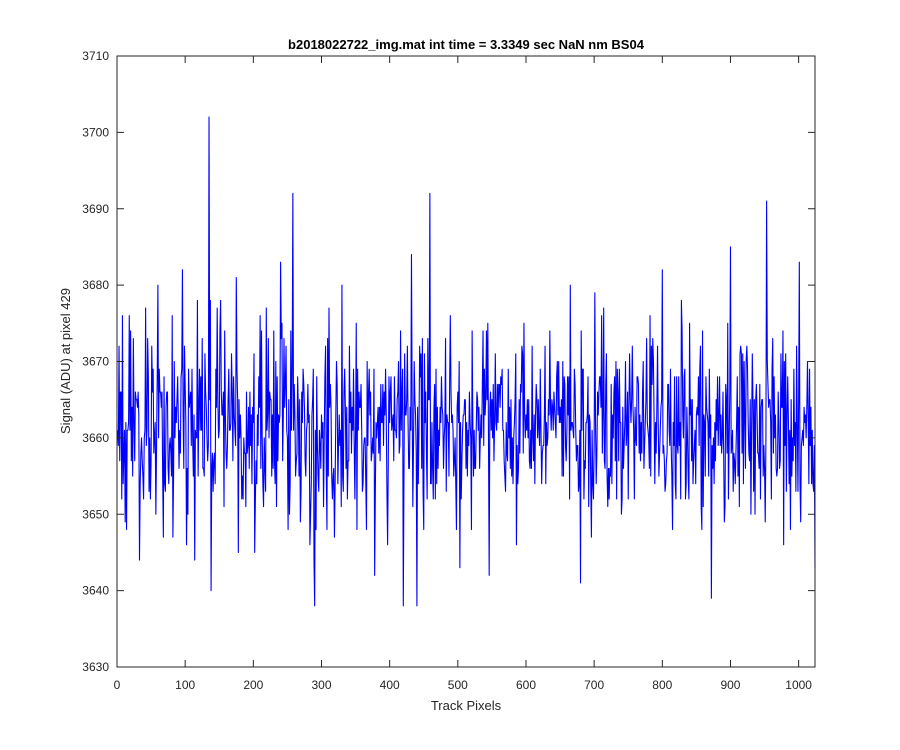 This screenshot has height=750, width=900. What do you see at coordinates (95, 56) in the screenshot?
I see `y-tick-label: 3710` at bounding box center [95, 56].